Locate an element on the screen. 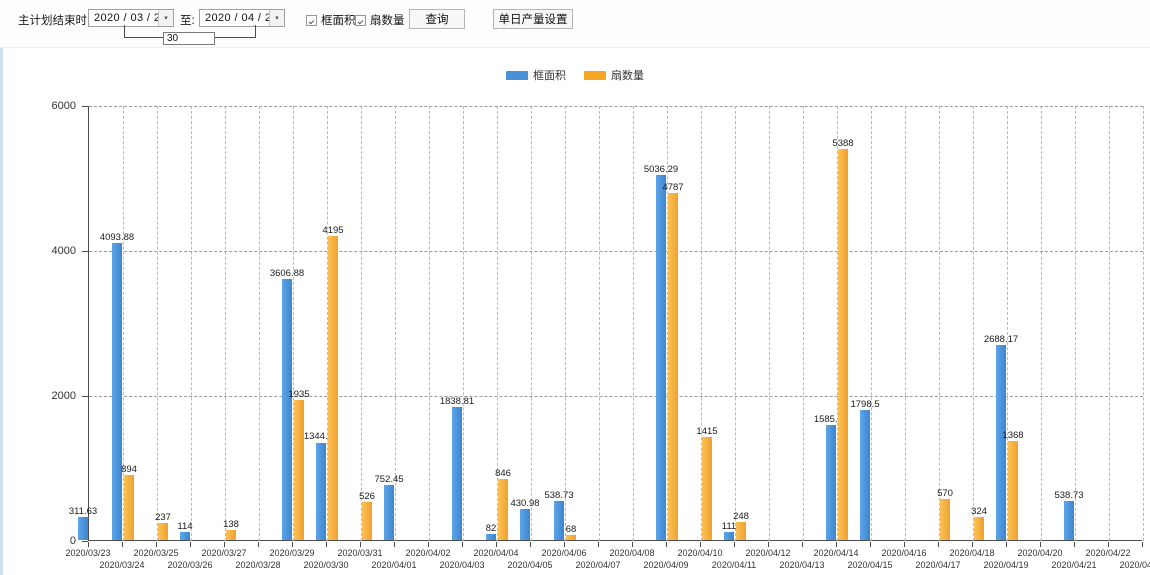  bar-扇数量-2020/03/29 is located at coordinates (299, 469).